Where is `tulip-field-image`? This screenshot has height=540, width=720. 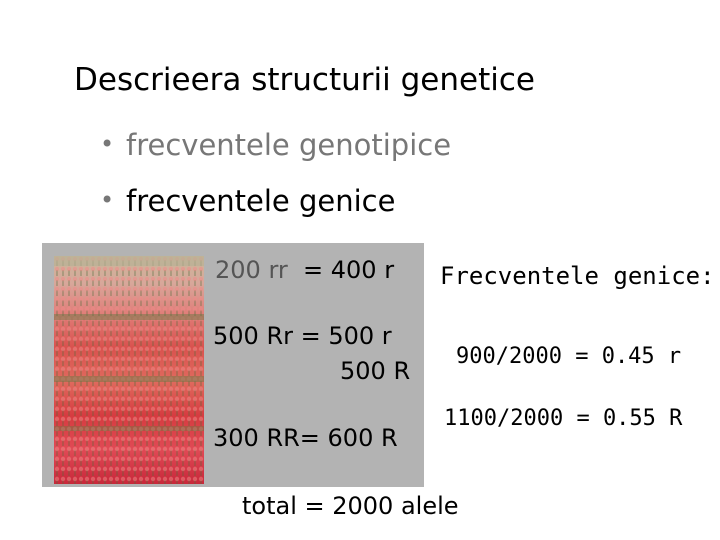
tulip-field-image is located at coordinates (129, 370).